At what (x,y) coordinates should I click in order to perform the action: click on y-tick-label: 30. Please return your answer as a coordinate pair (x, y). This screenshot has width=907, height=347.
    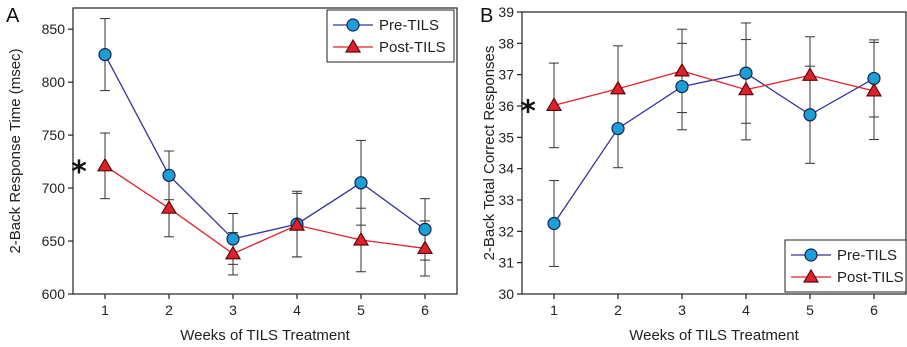
    Looking at the image, I should click on (506, 294).